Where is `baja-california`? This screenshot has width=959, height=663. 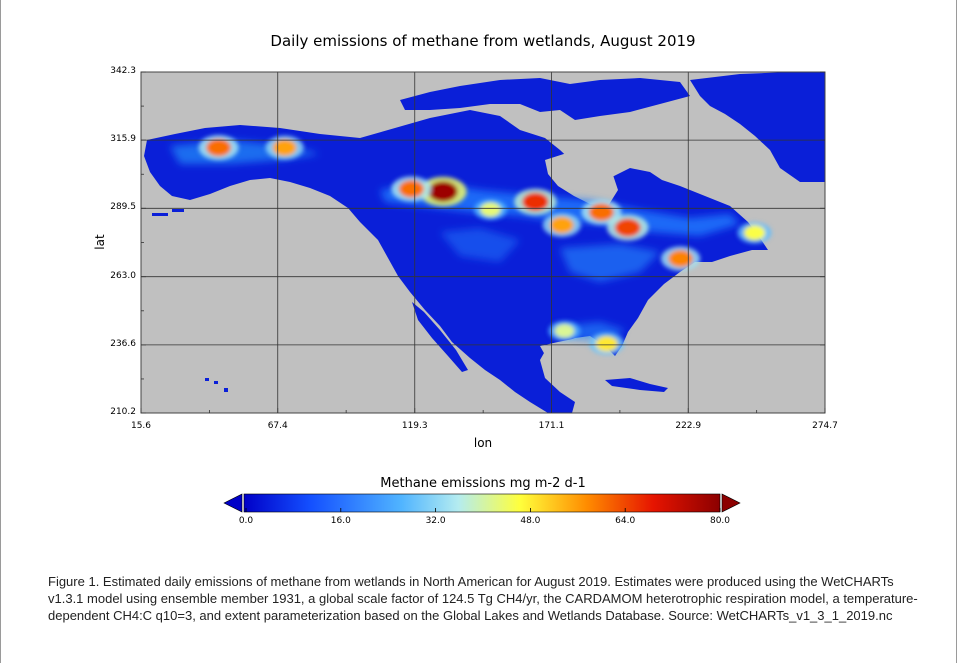 baja-california is located at coordinates (440, 337).